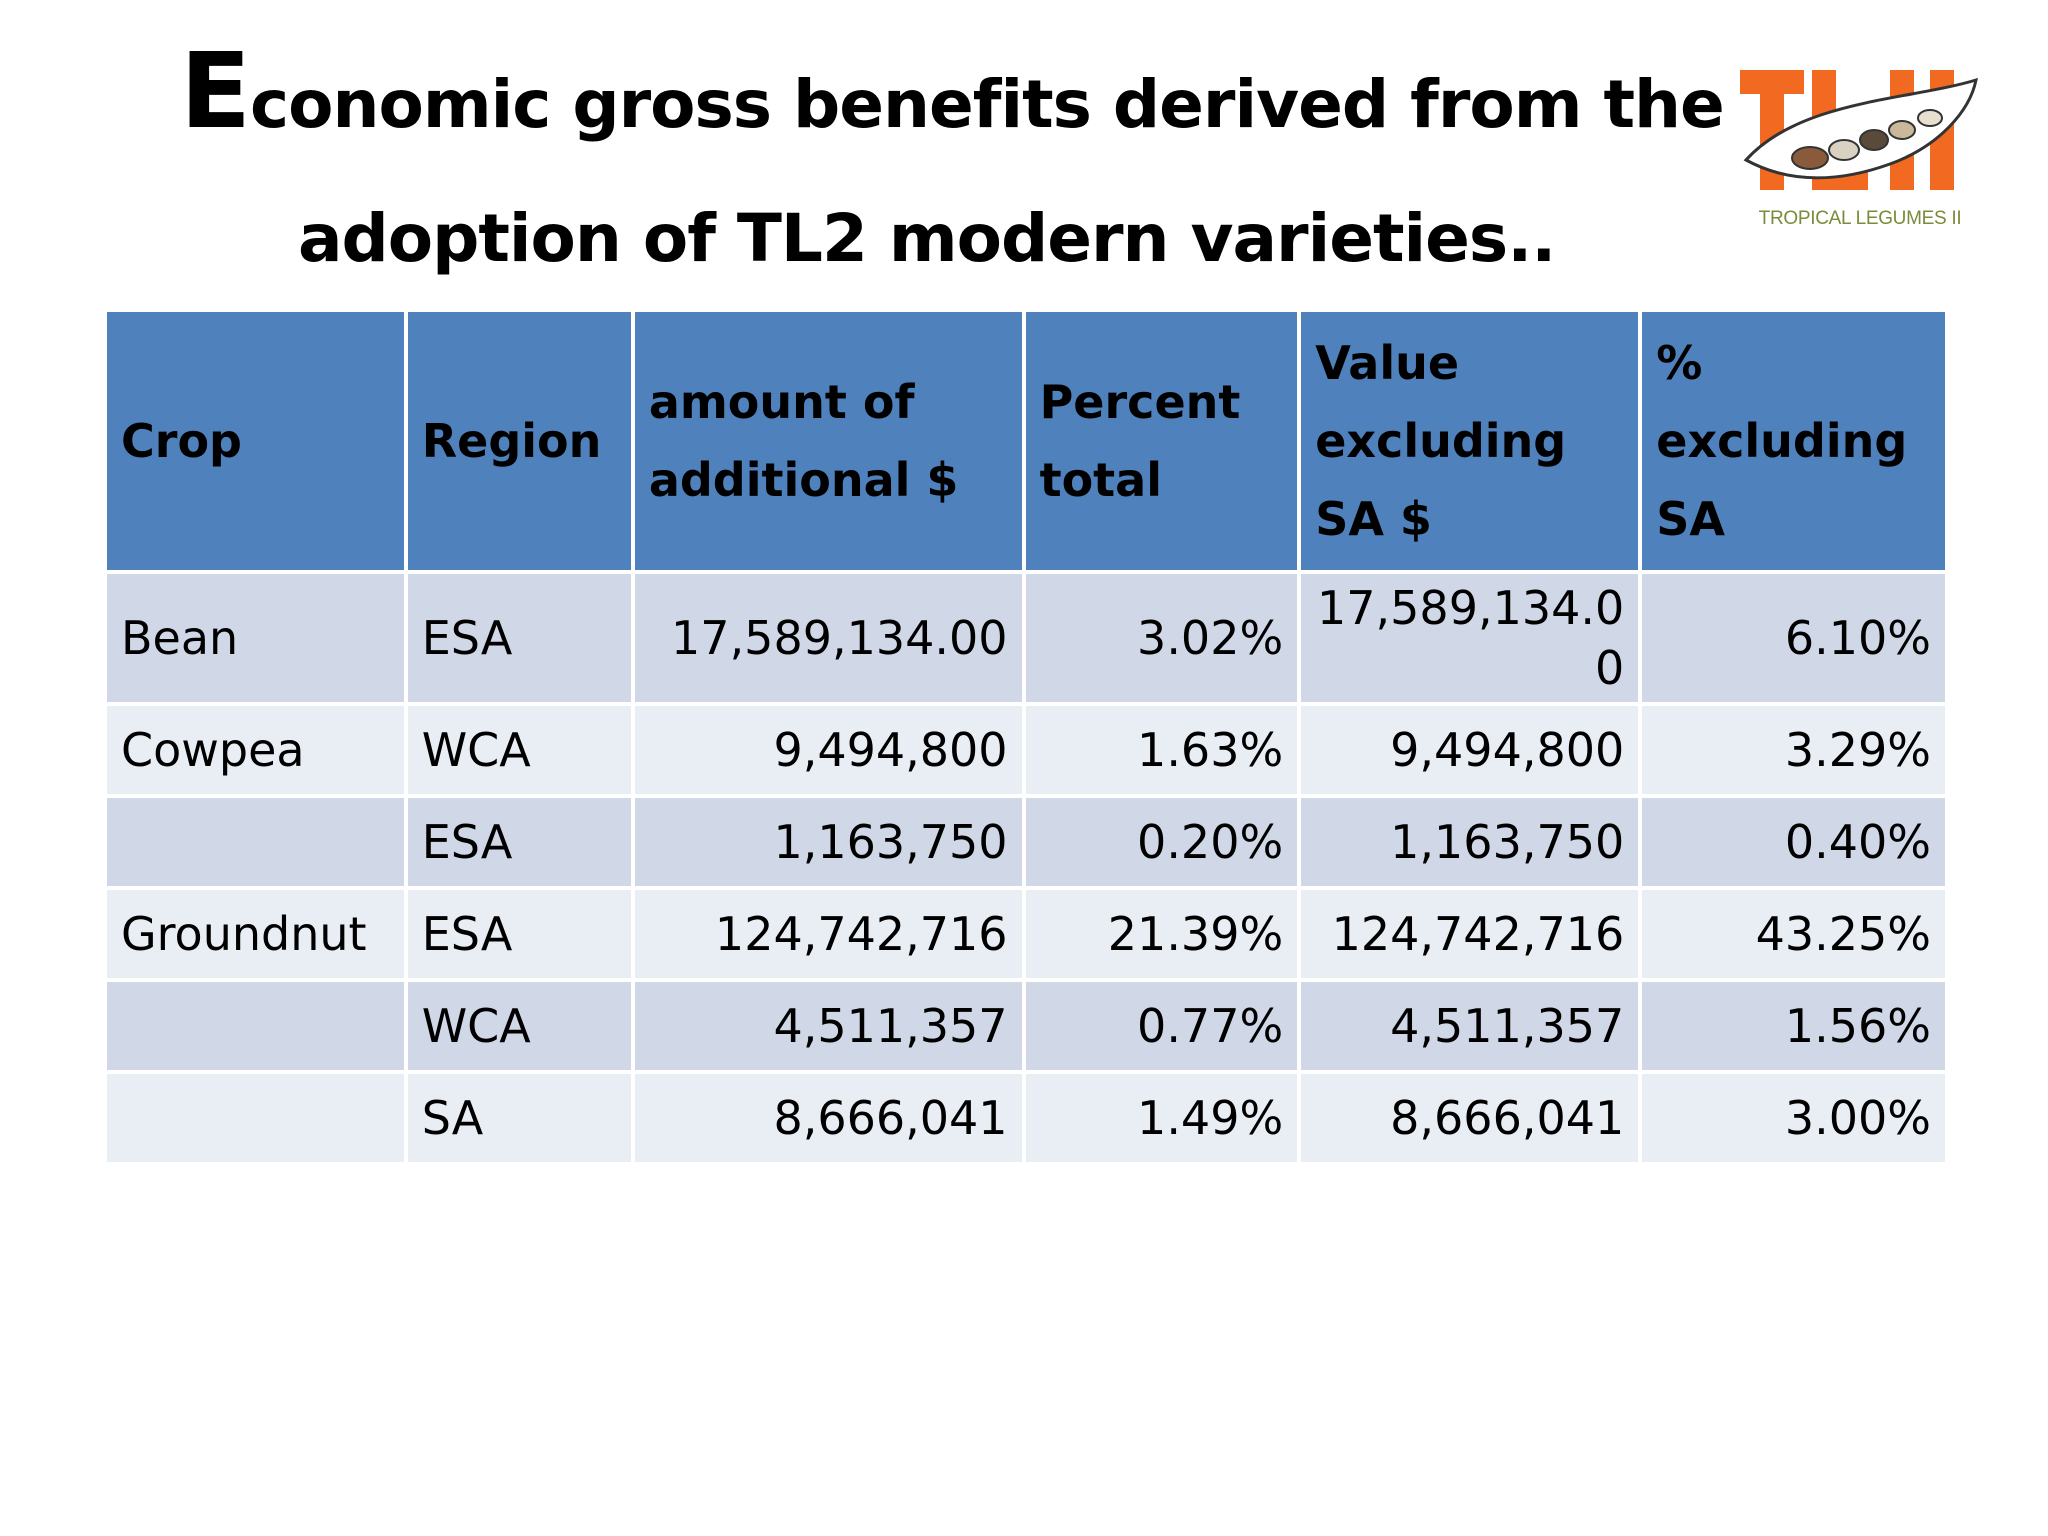  I want to click on cell-amount: 4,511,357, so click(828, 1026).